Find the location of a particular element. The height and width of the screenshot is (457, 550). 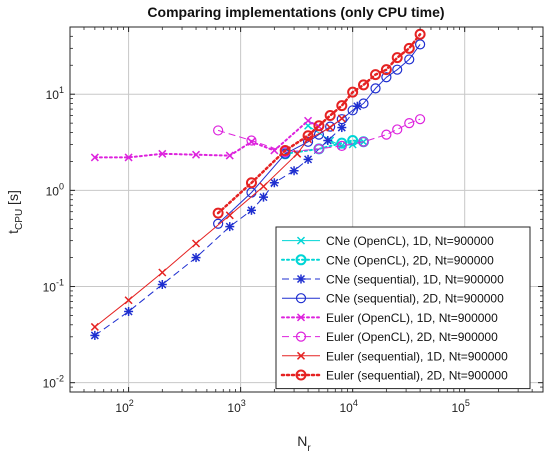

x-tick-label: 10⁵ is located at coordinates (461, 406).